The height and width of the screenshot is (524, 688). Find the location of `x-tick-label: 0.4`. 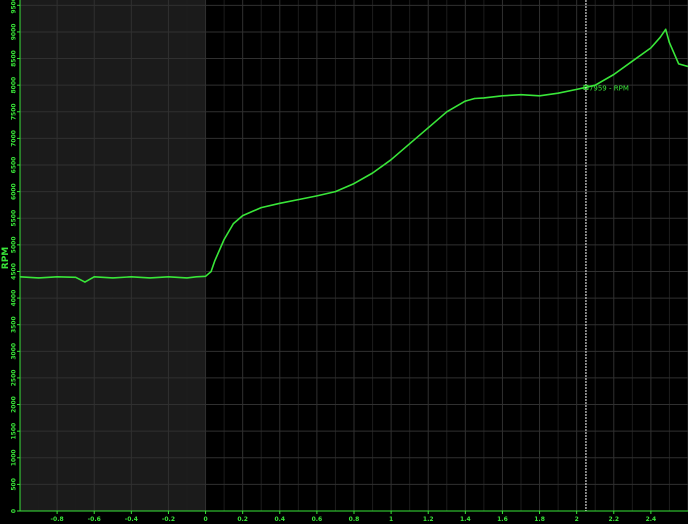

x-tick-label: 0.4 is located at coordinates (279, 519).